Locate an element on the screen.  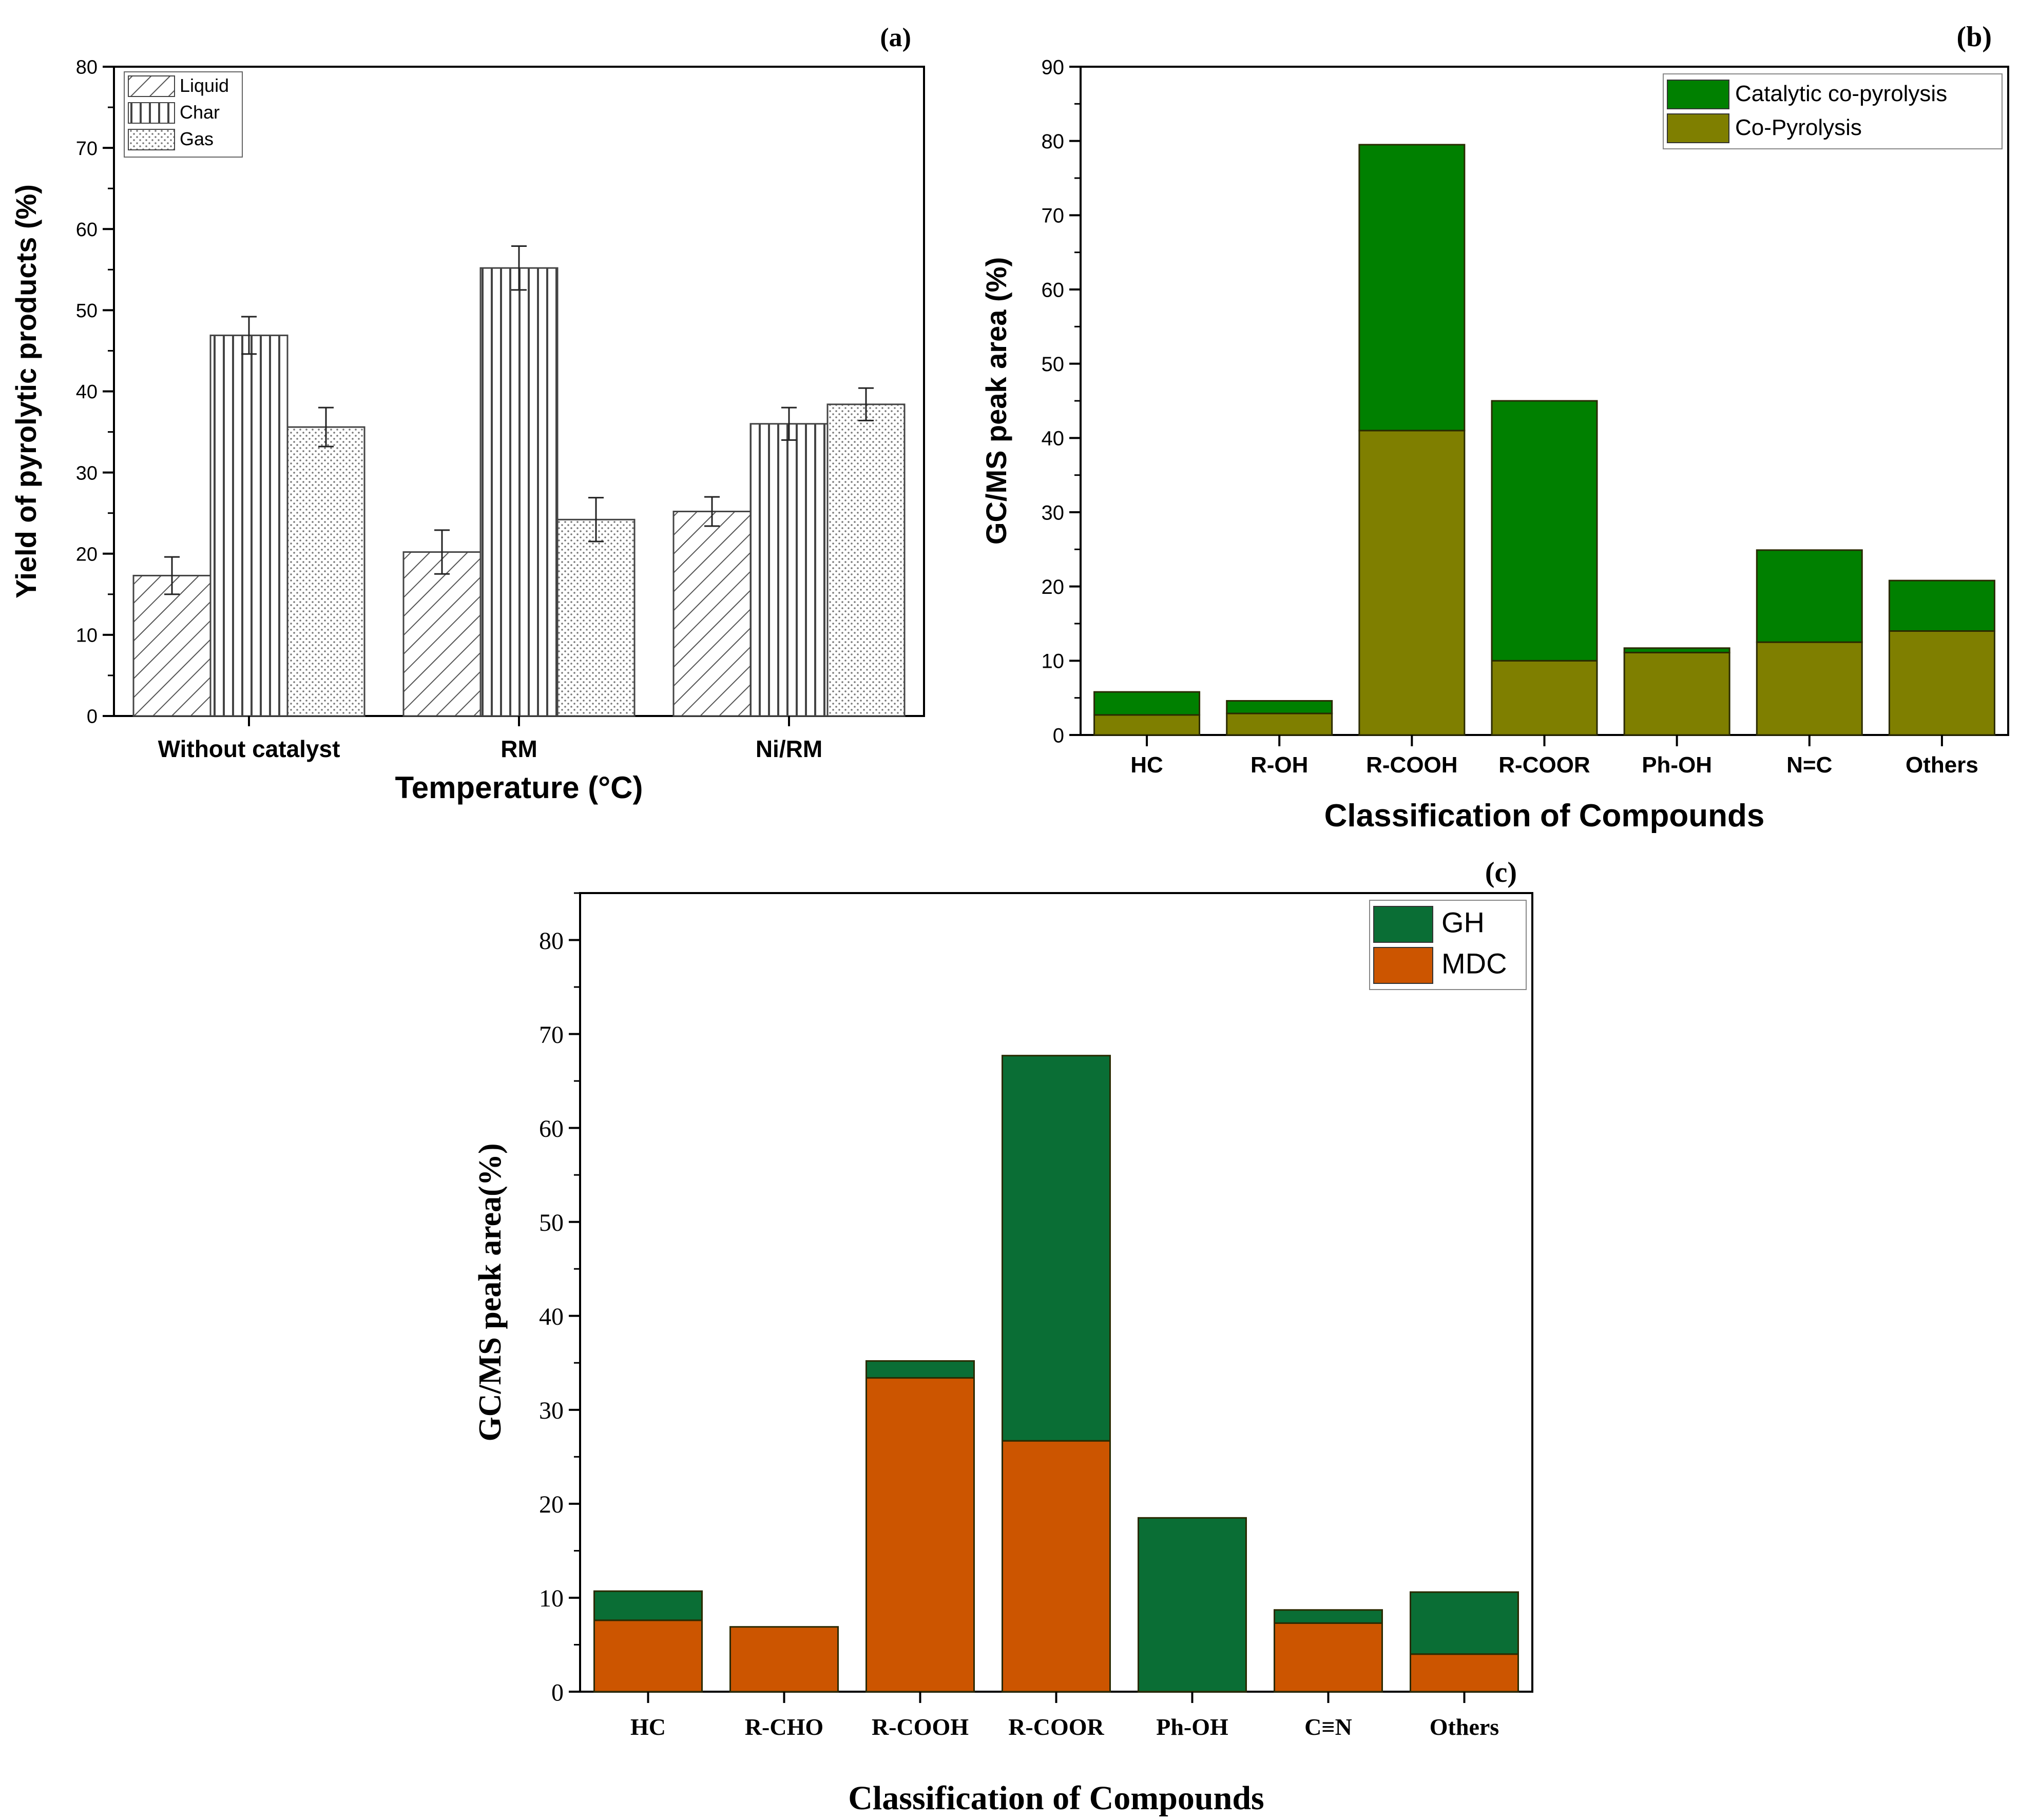
y-axis-label: Yield of pyrolytic products (%) is located at coordinates (26, 391).